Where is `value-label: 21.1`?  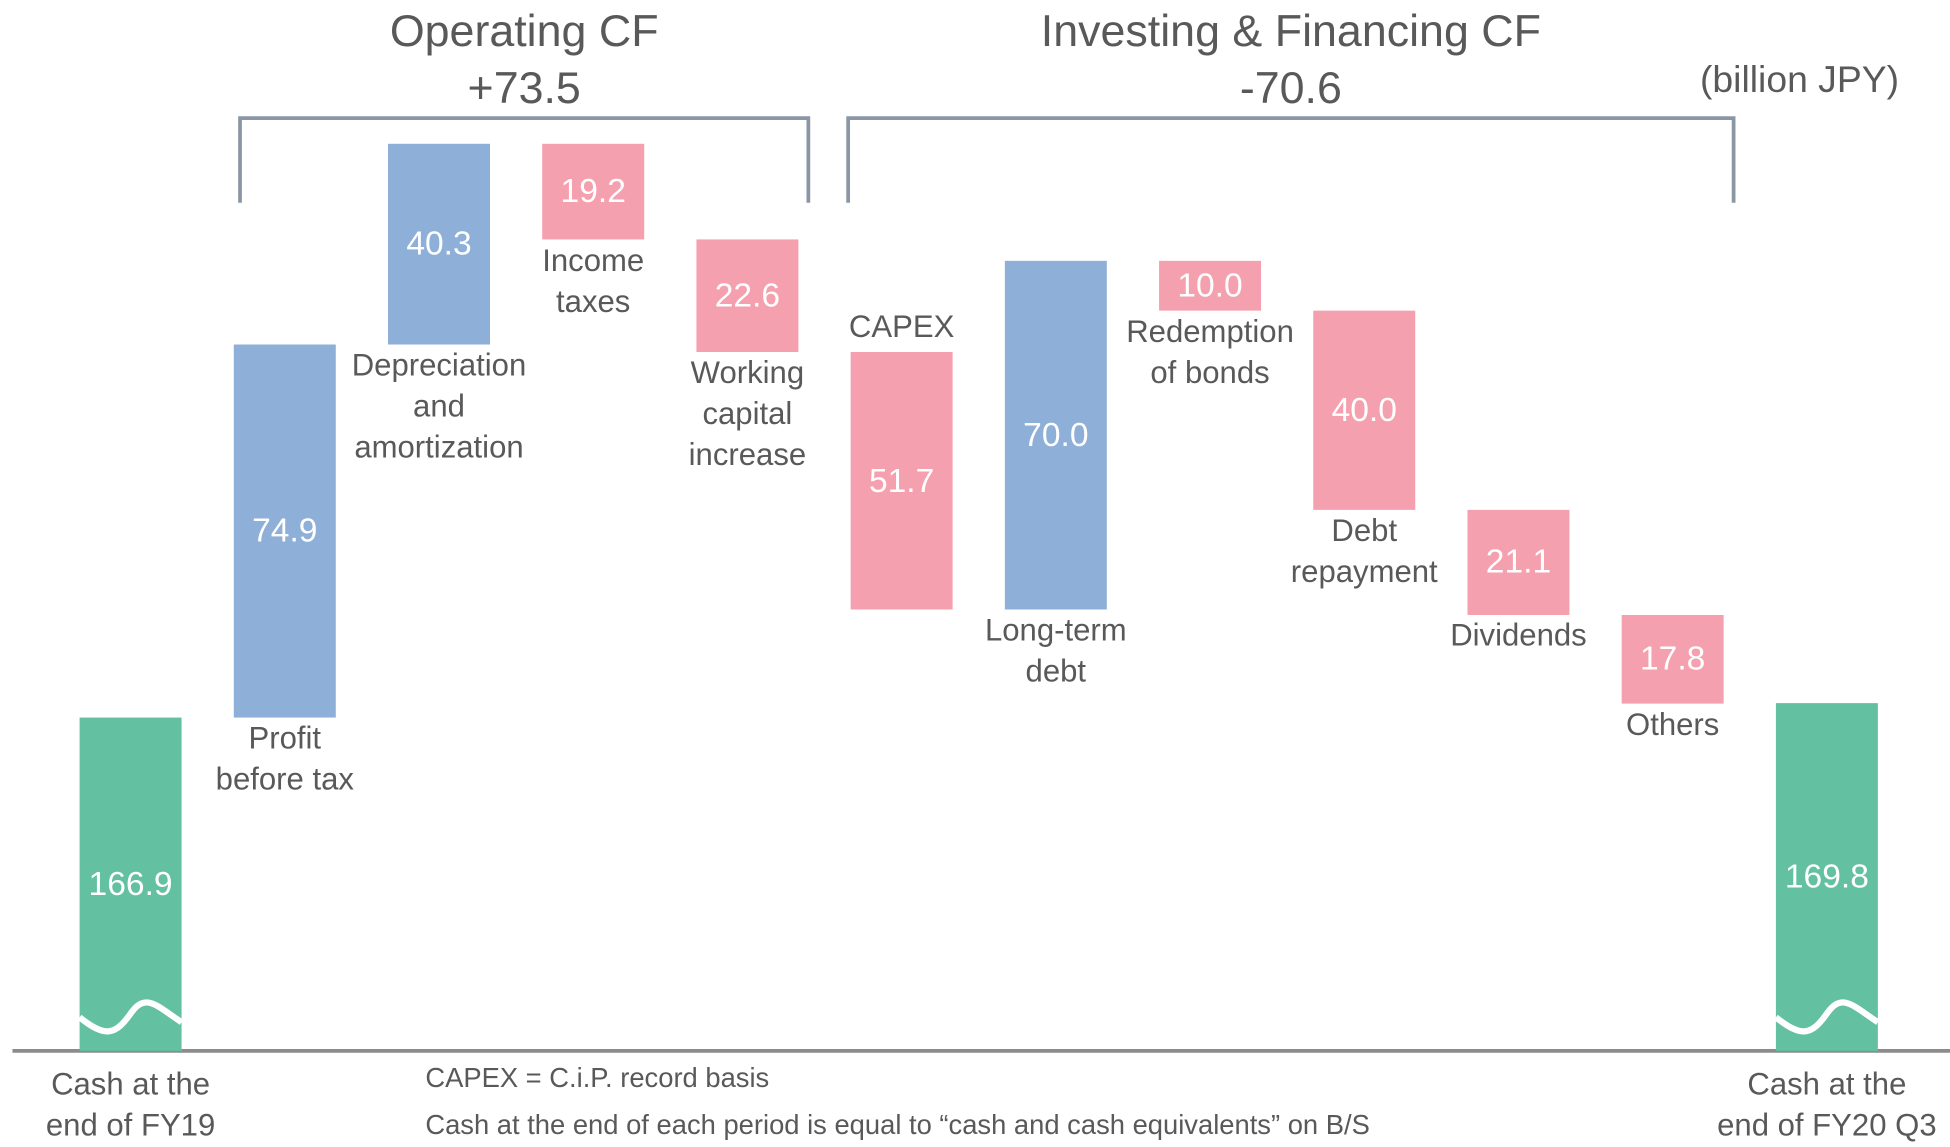
value-label: 21.1 is located at coordinates (1518, 562).